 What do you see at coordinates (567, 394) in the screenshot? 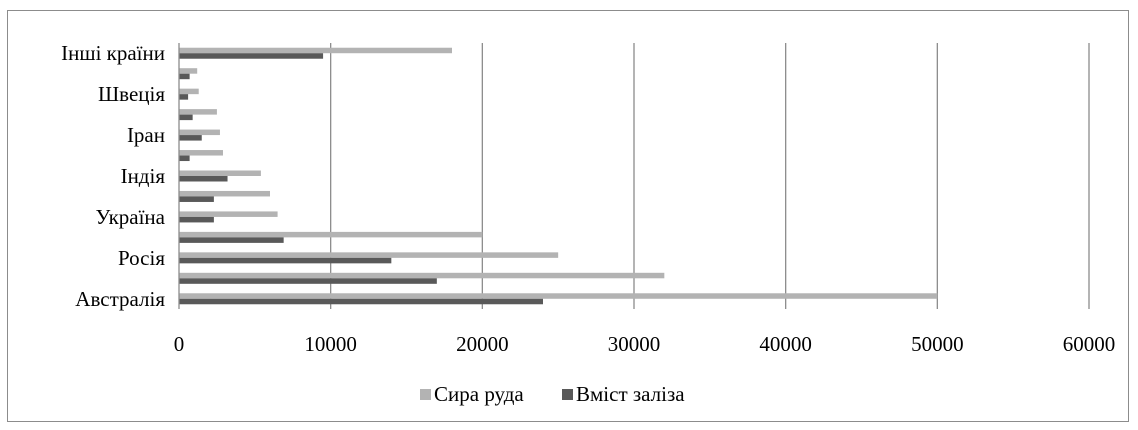
I see `legend-swatch-iron-content` at bounding box center [567, 394].